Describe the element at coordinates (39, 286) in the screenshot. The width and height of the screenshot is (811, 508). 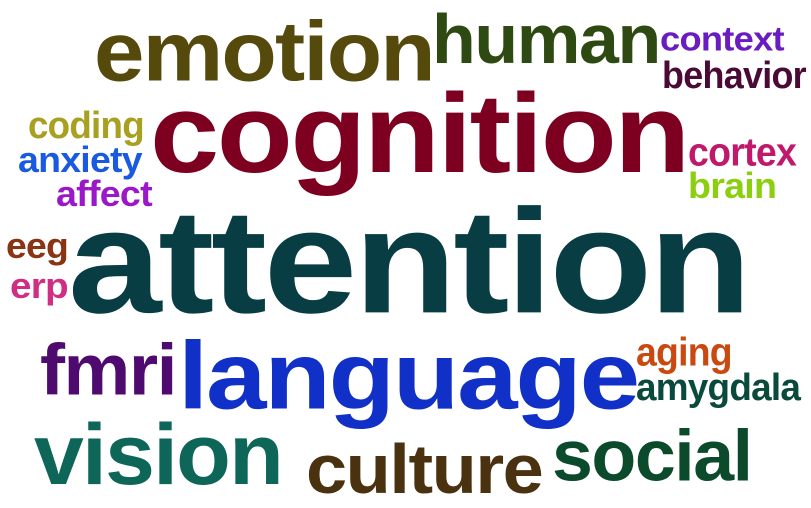
I see `word-erp: erp` at that location.